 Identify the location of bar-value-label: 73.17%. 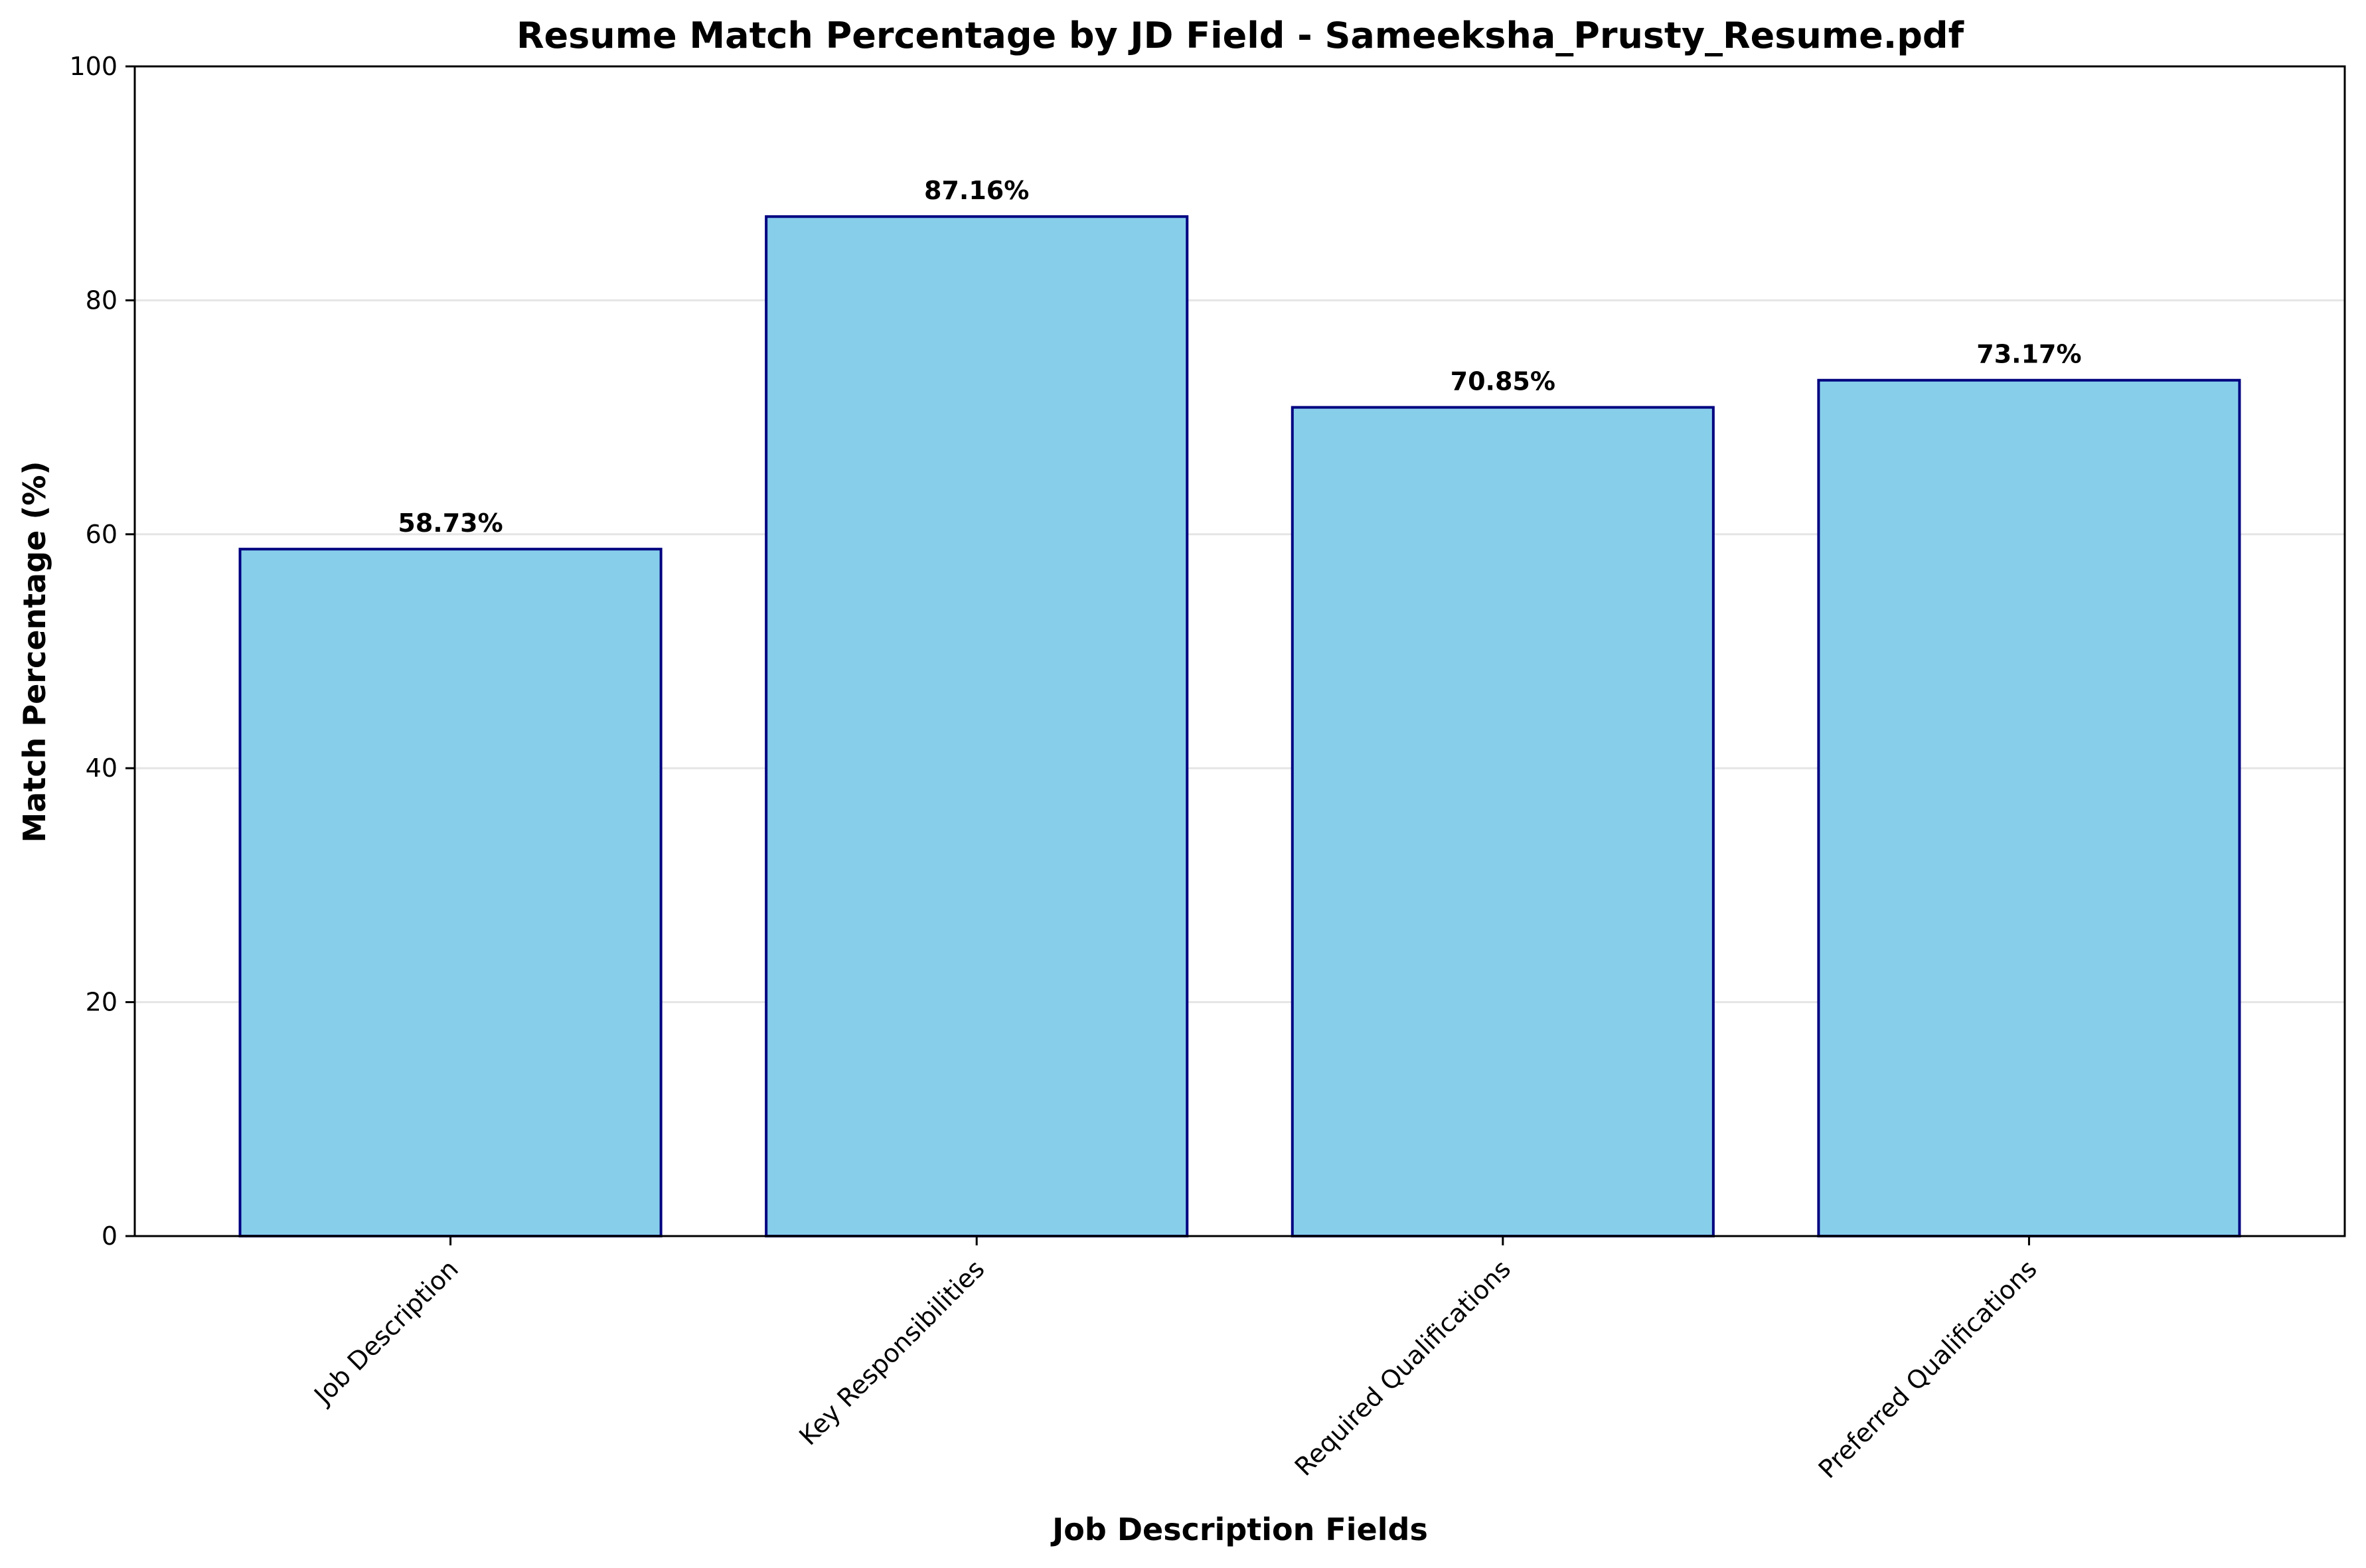
(2029, 354).